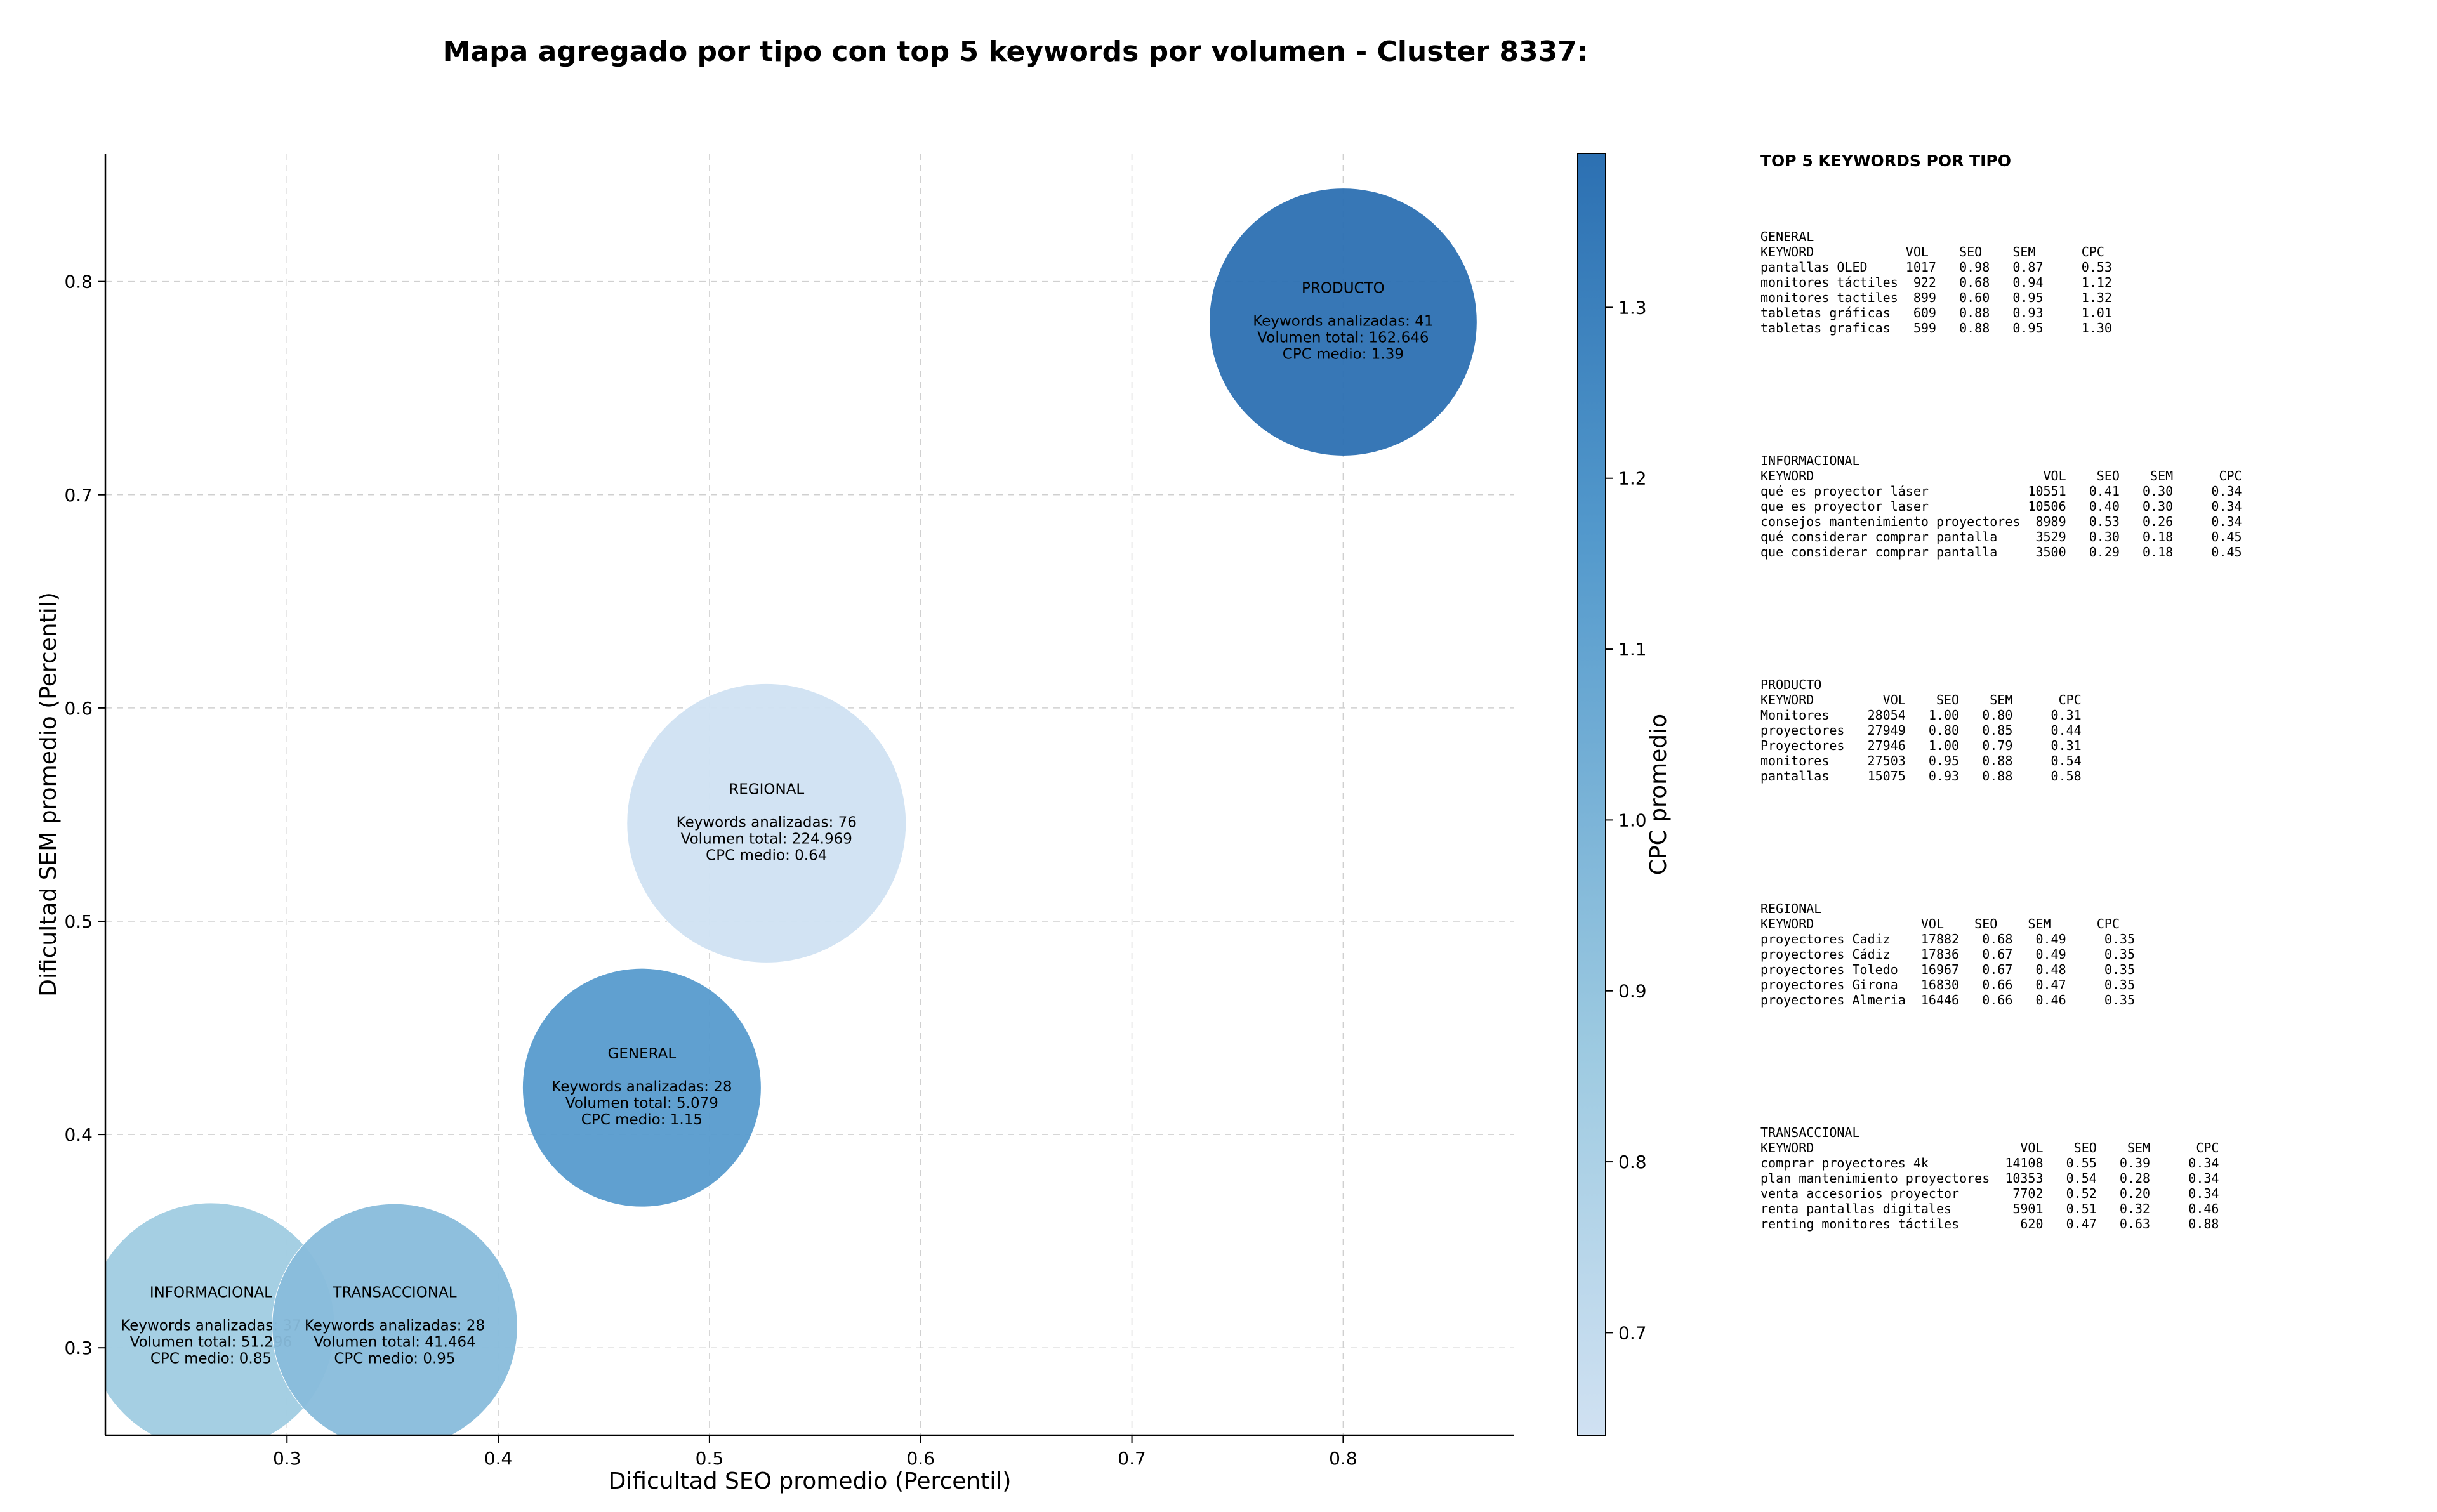  I want to click on bubble-general, so click(642, 1088).